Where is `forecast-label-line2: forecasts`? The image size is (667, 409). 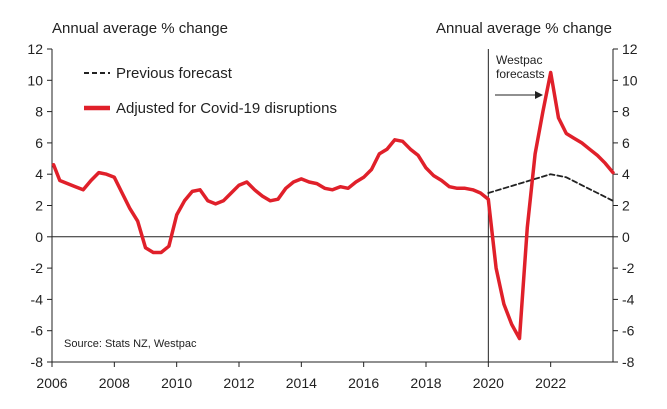
forecast-label-line2: forecasts is located at coordinates (520, 74).